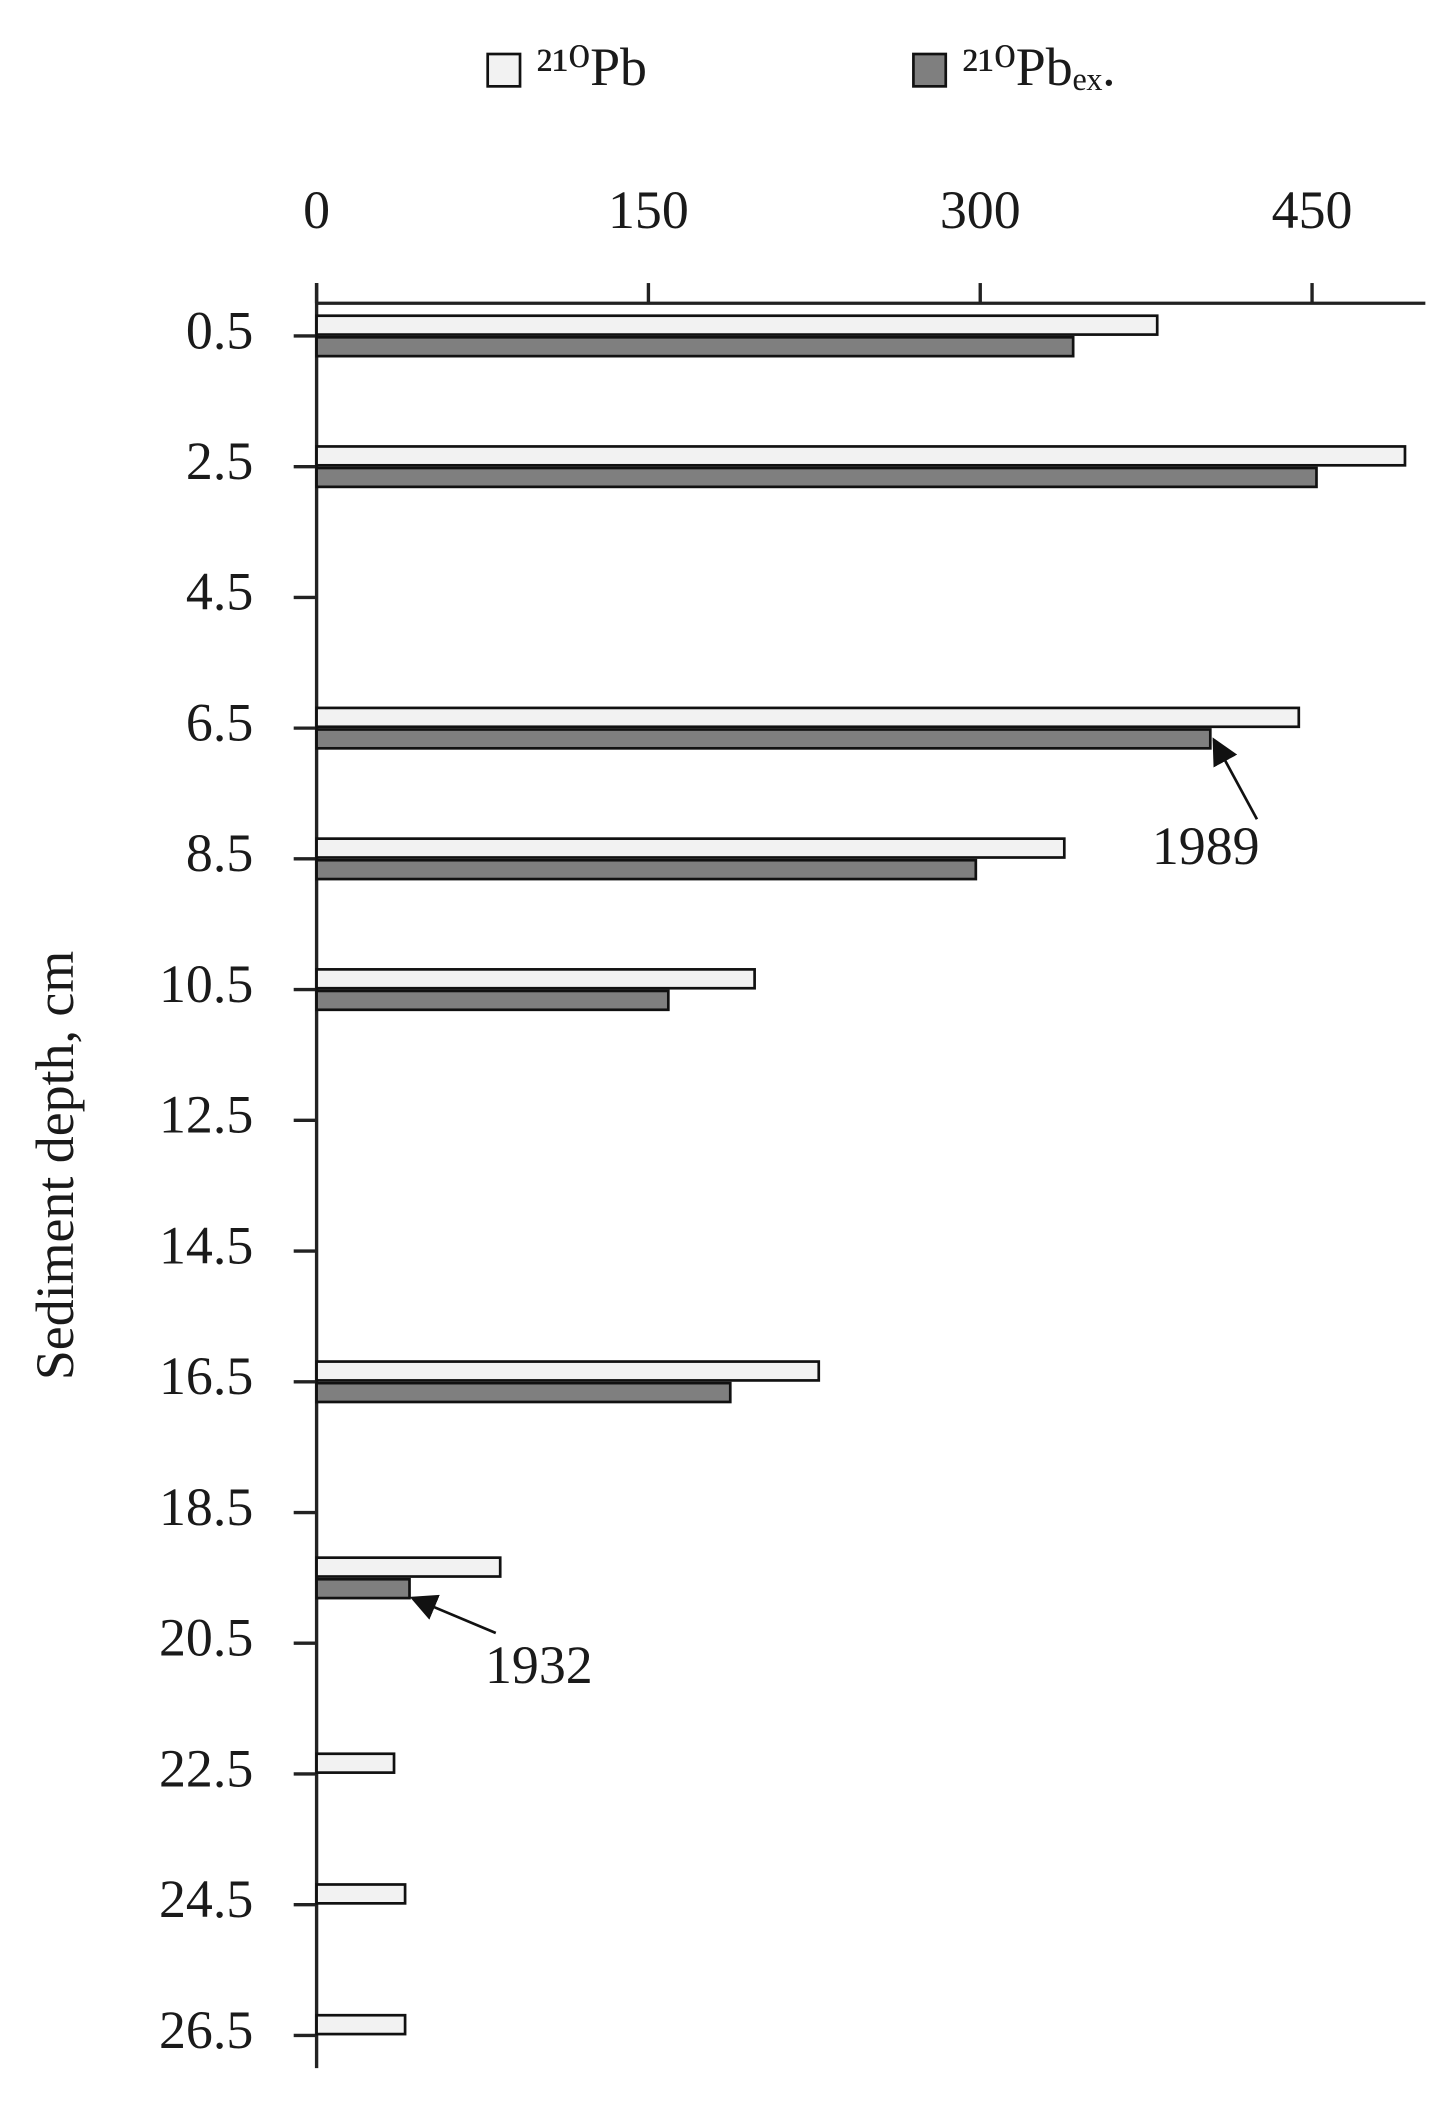  I want to click on y-tick-label: 16.5, so click(206, 1376).